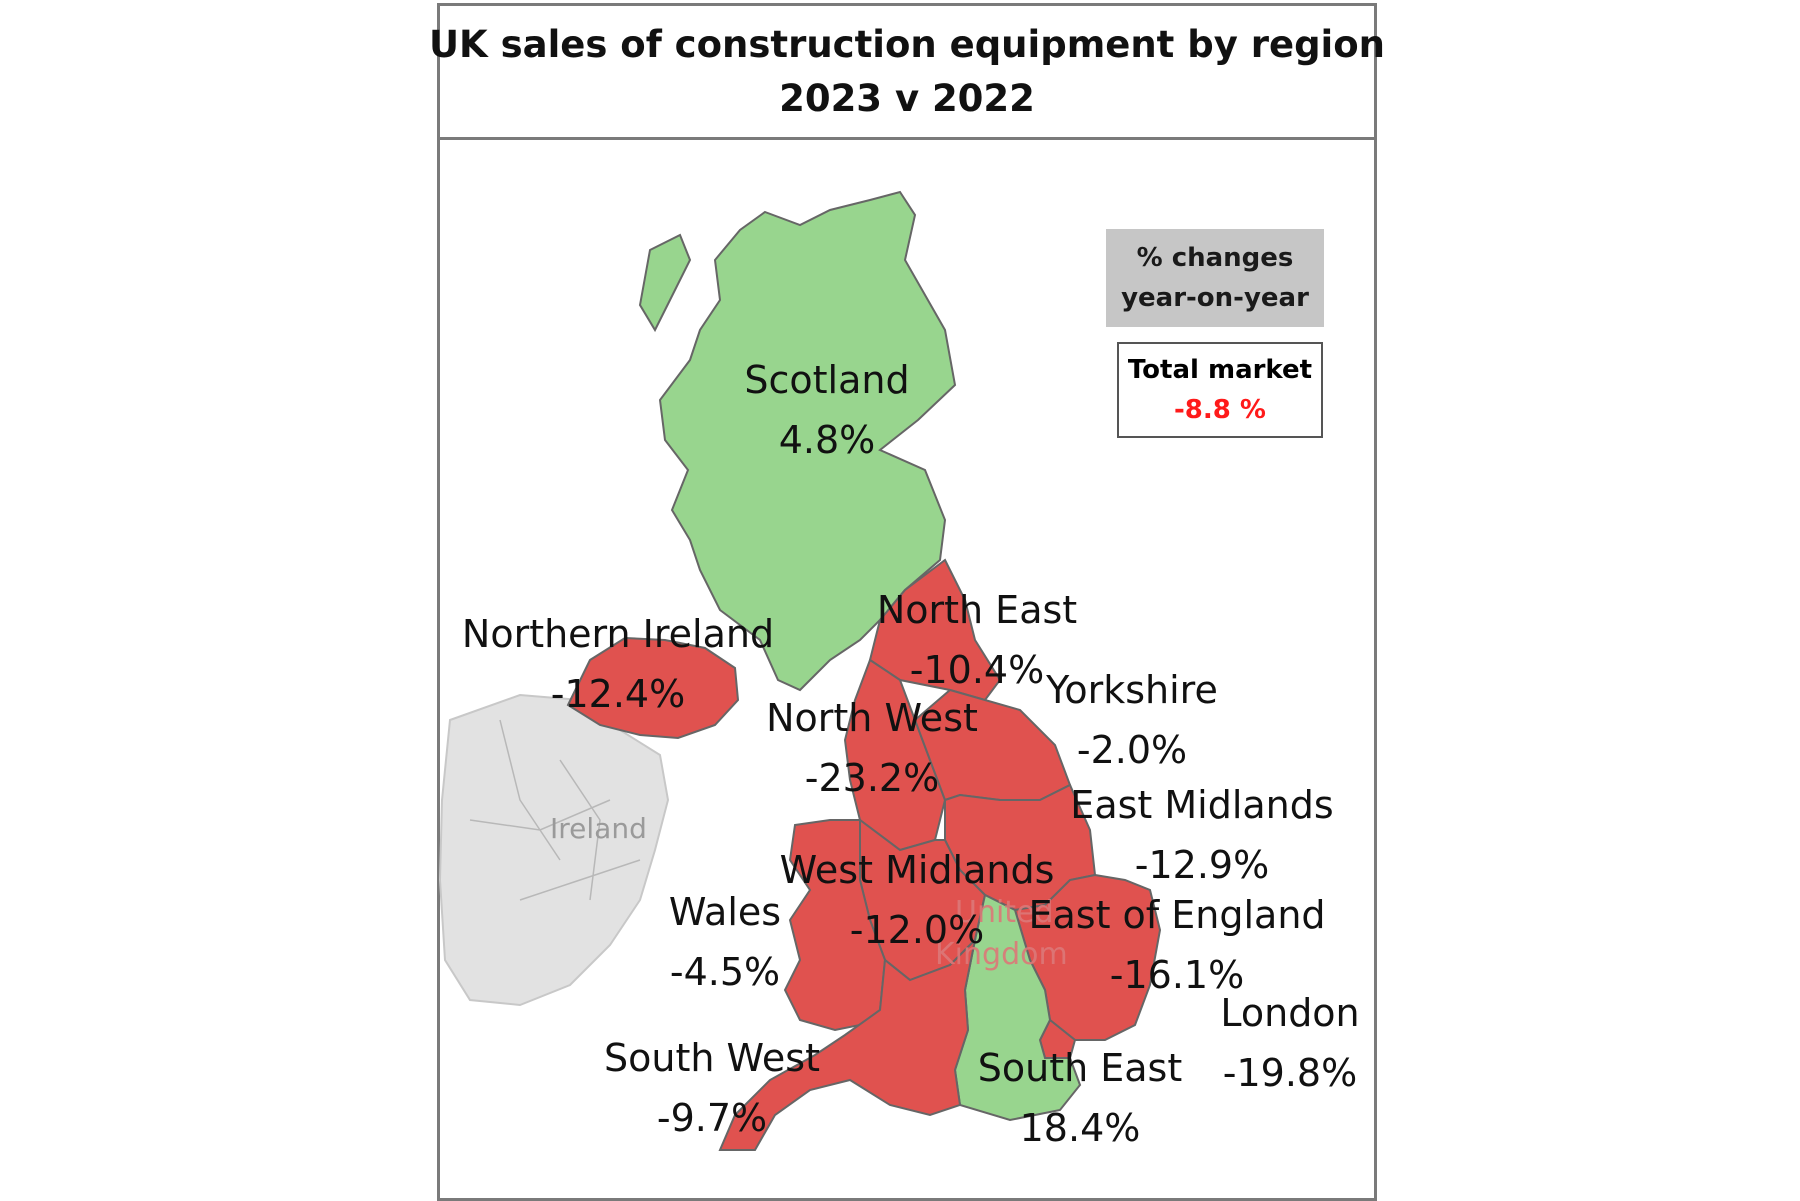 Image resolution: width=1800 pixels, height=1201 pixels. I want to click on region-value: -19.8%, so click(1290, 1073).